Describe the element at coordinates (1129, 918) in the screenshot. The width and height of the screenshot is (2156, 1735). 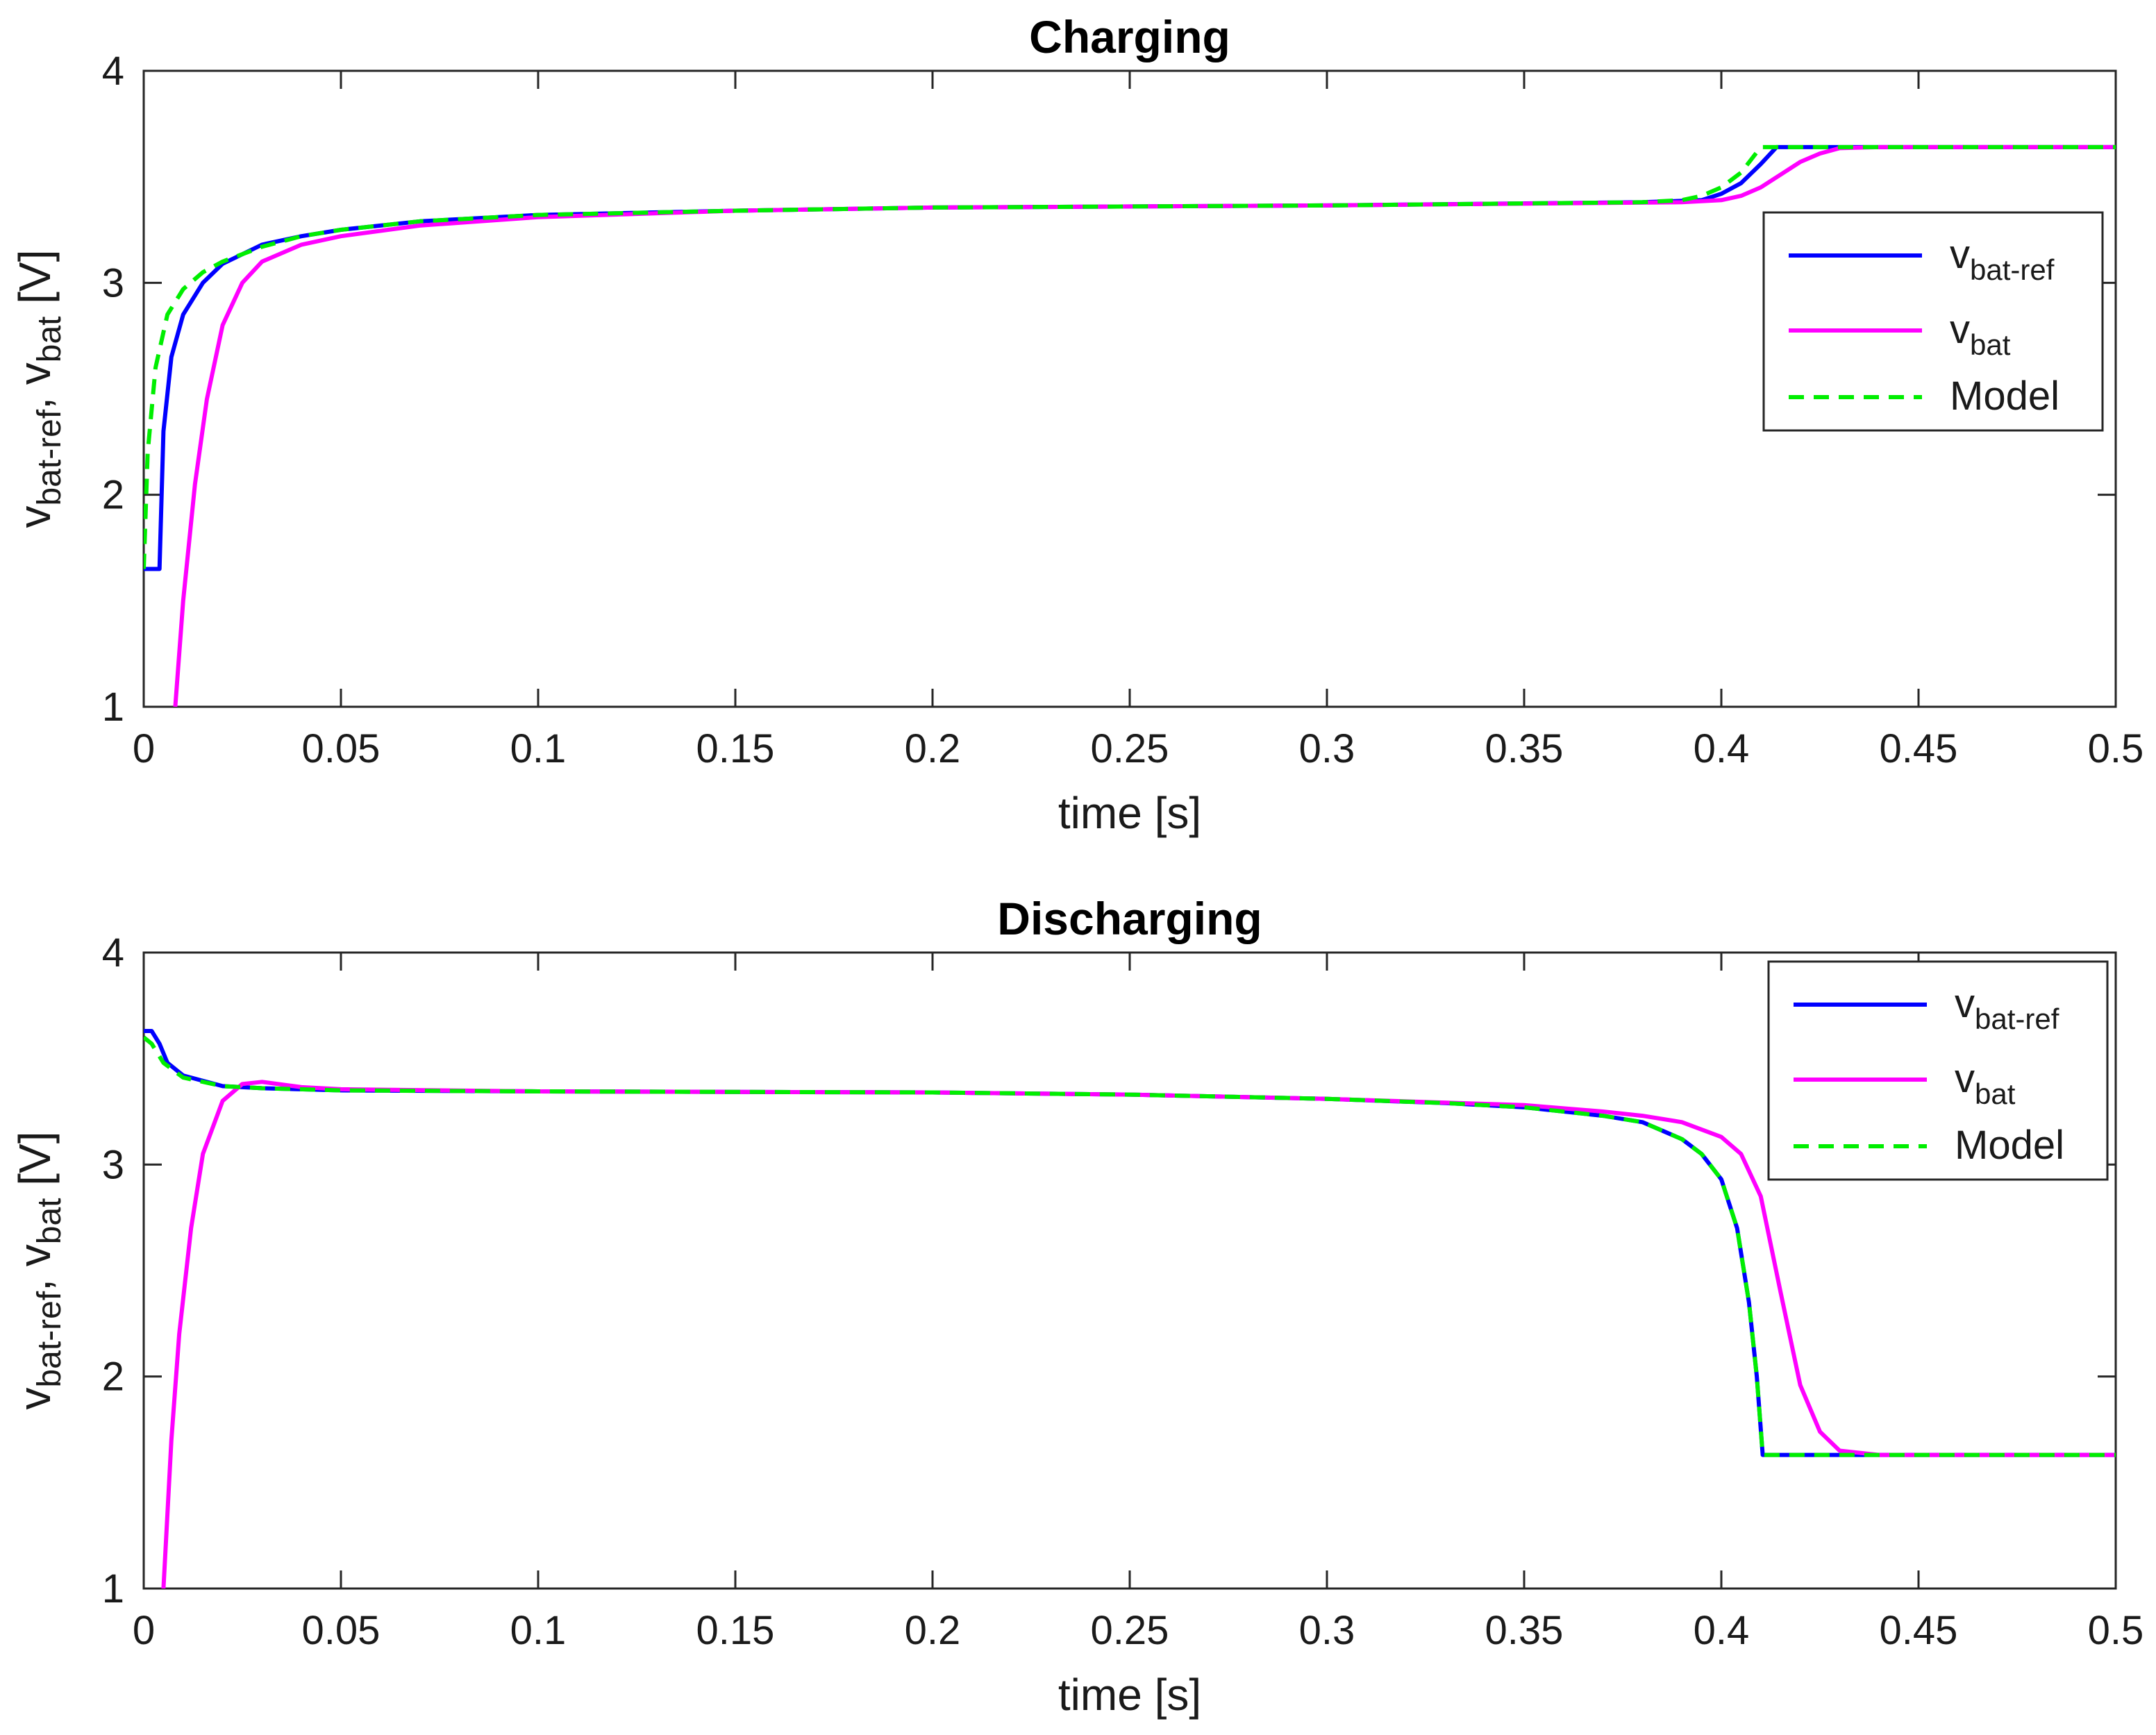
I see `chart-title: Discharging` at that location.